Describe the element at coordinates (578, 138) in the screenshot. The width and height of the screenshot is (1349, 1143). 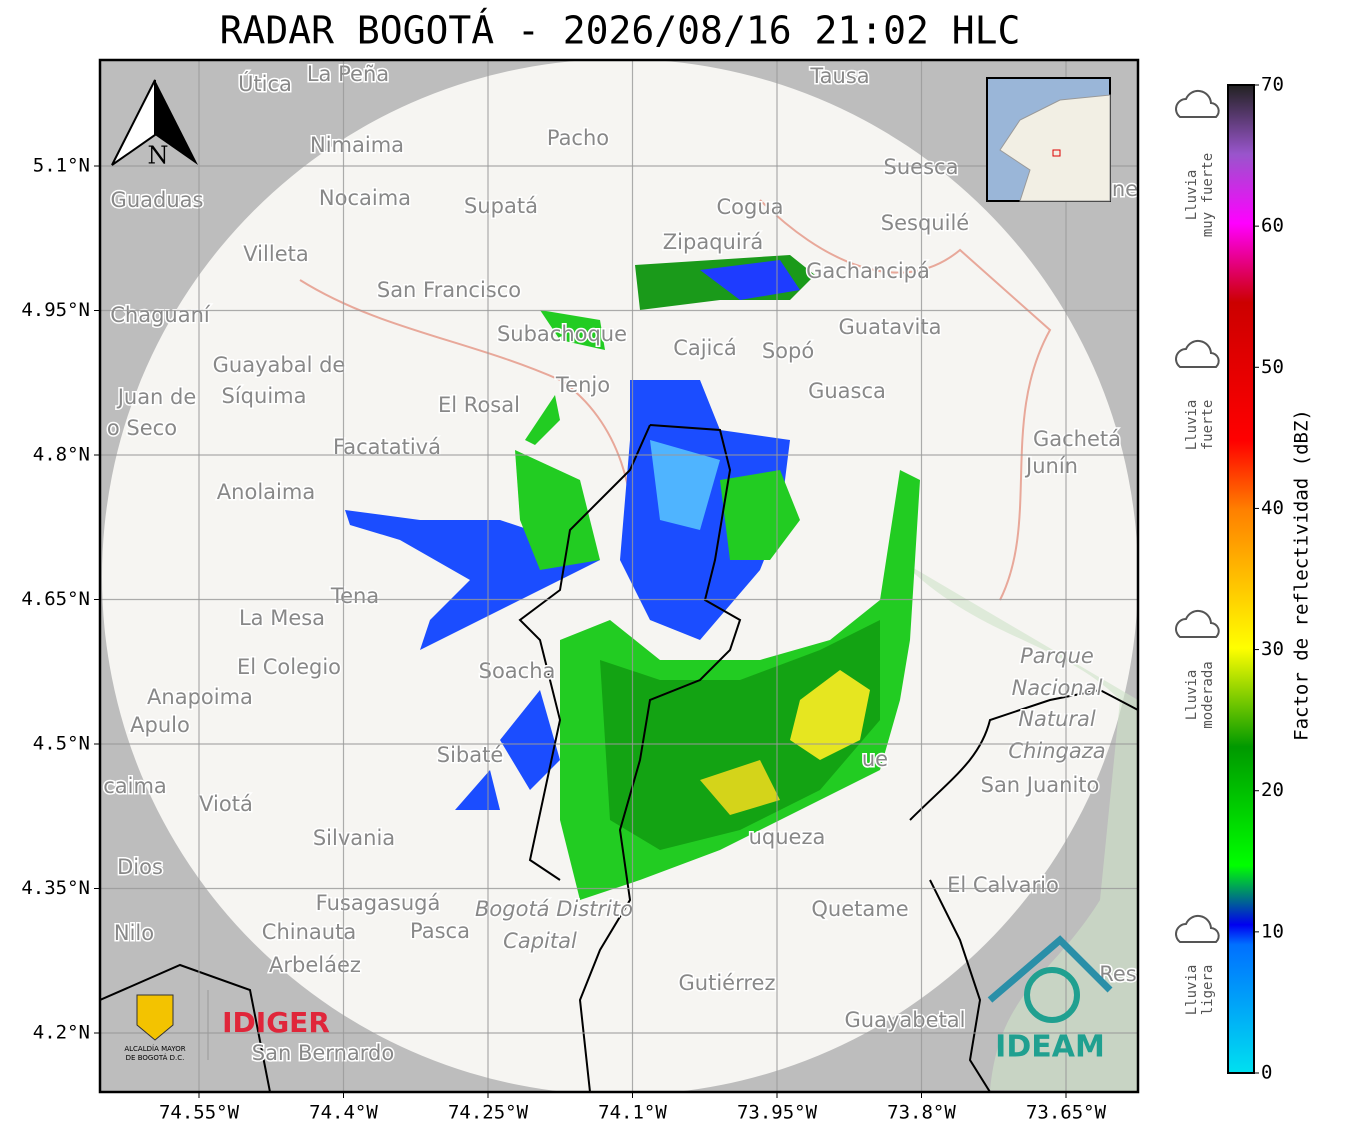
I see `place-label: Pacho` at that location.